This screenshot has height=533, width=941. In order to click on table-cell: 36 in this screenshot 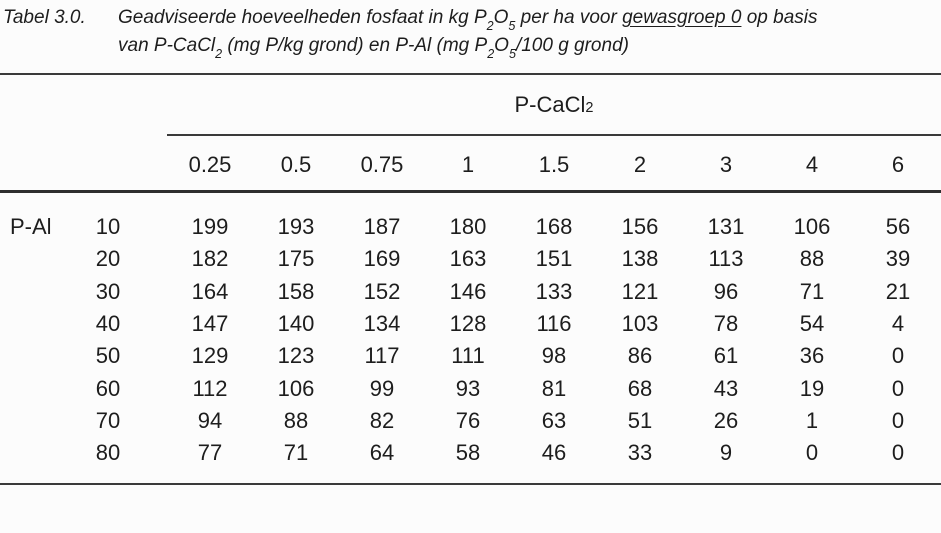, I will do `click(812, 356)`.